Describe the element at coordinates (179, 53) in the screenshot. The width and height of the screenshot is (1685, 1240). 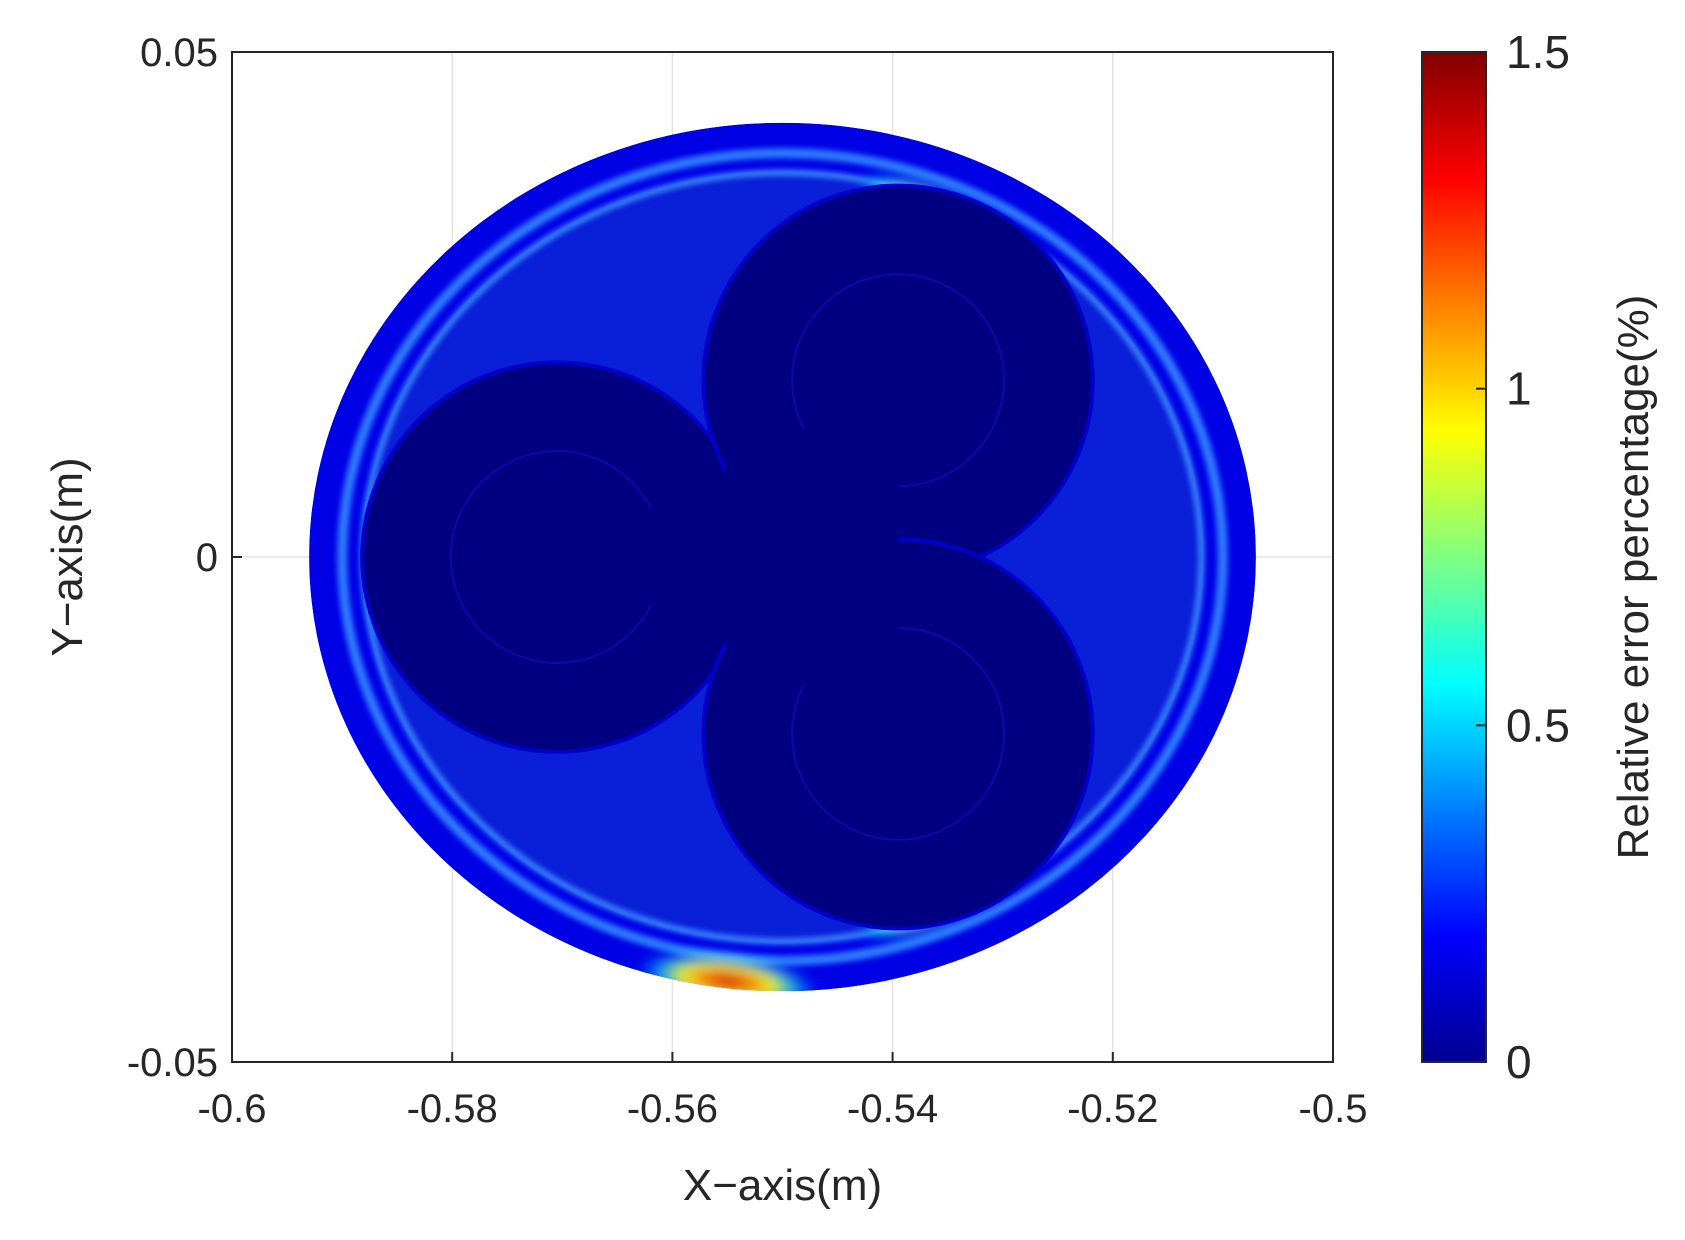
I see `y-tick-label: 0.05` at that location.